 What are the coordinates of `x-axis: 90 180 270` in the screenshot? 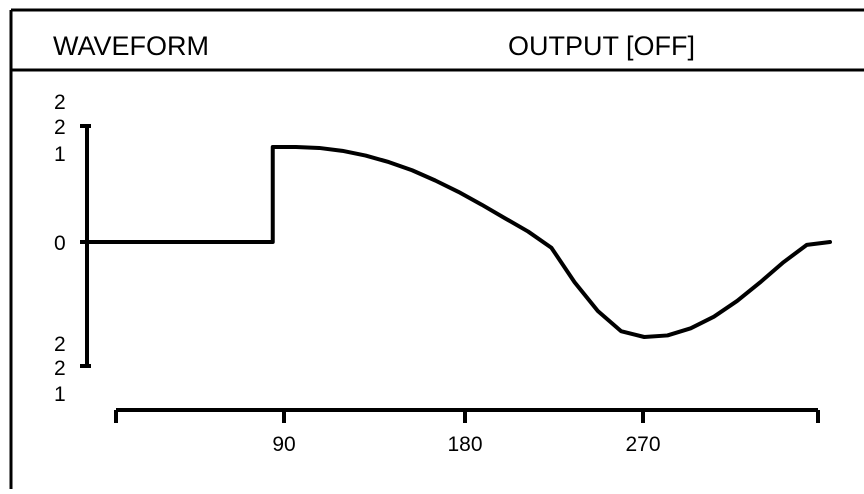 It's located at (467, 432).